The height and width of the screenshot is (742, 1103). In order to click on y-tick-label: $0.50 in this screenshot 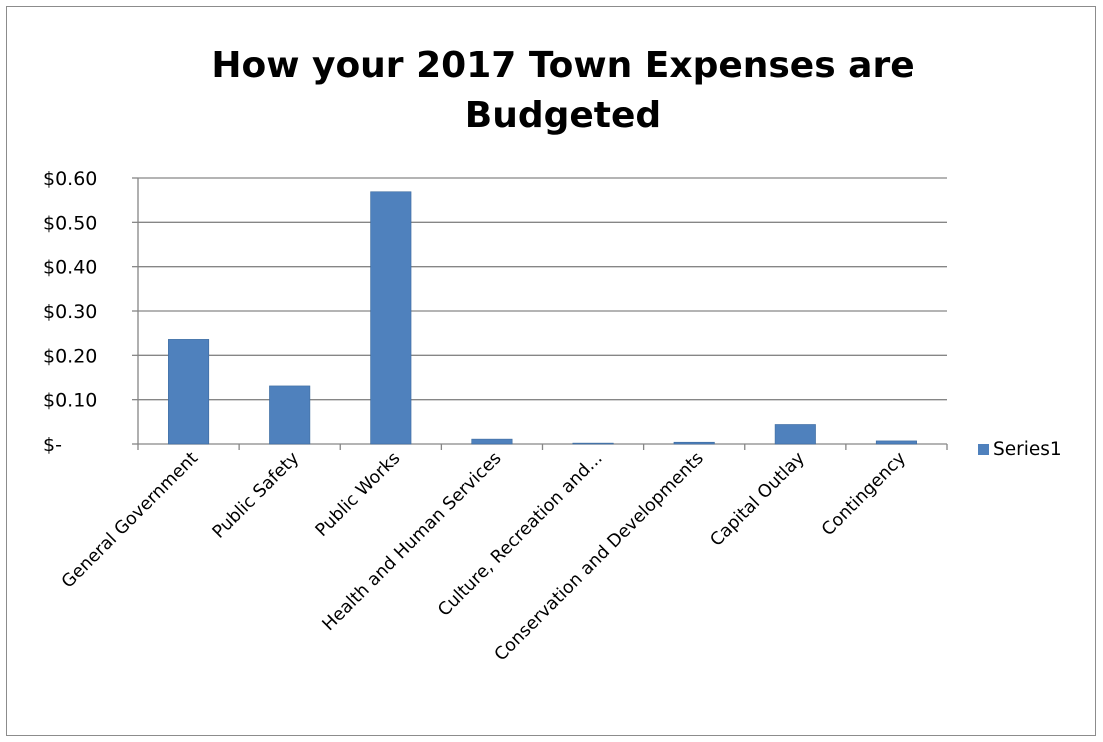, I will do `click(70, 223)`.